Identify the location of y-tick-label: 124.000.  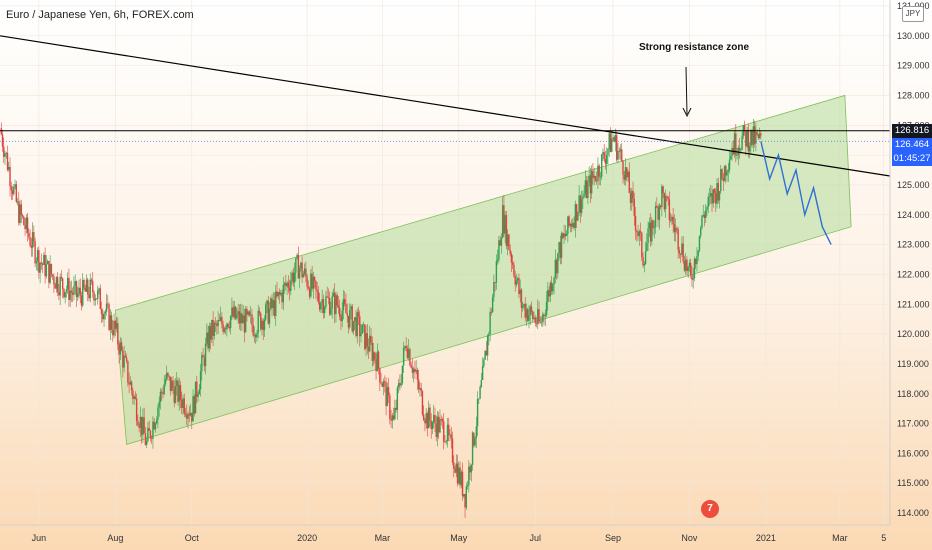
(913, 215).